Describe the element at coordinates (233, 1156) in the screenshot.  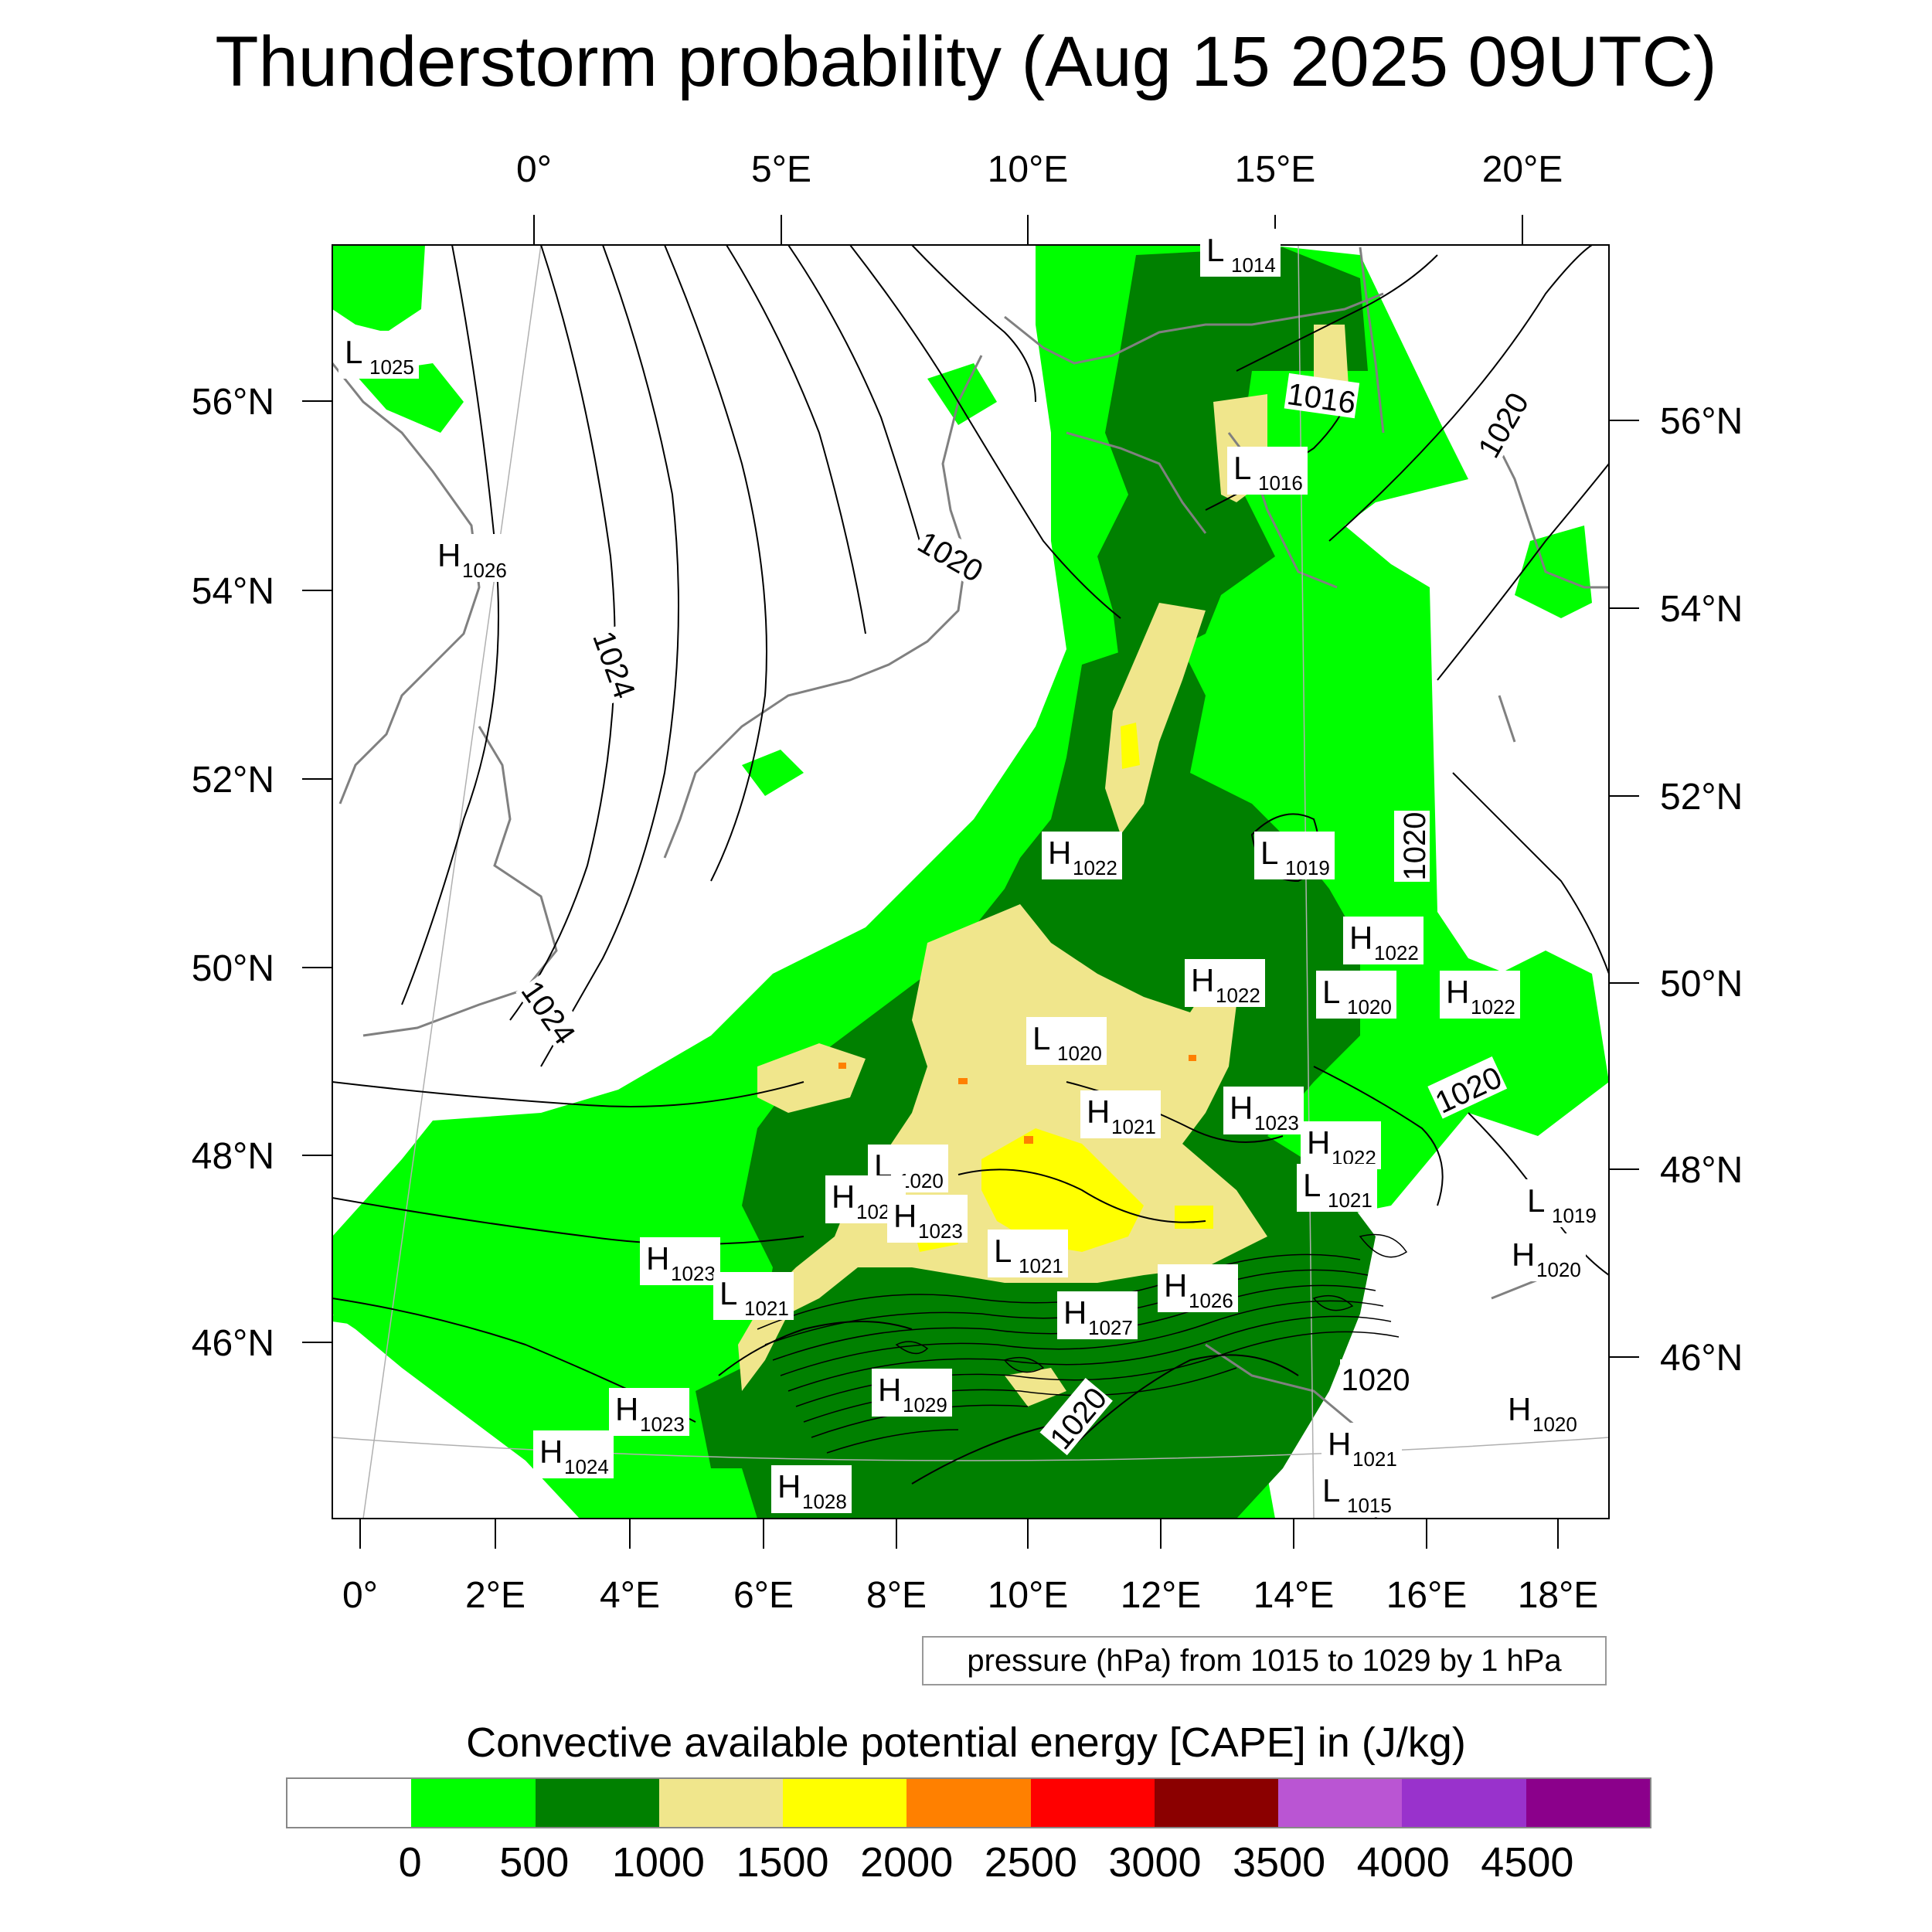
I see `left-lat-label: 48°N` at that location.